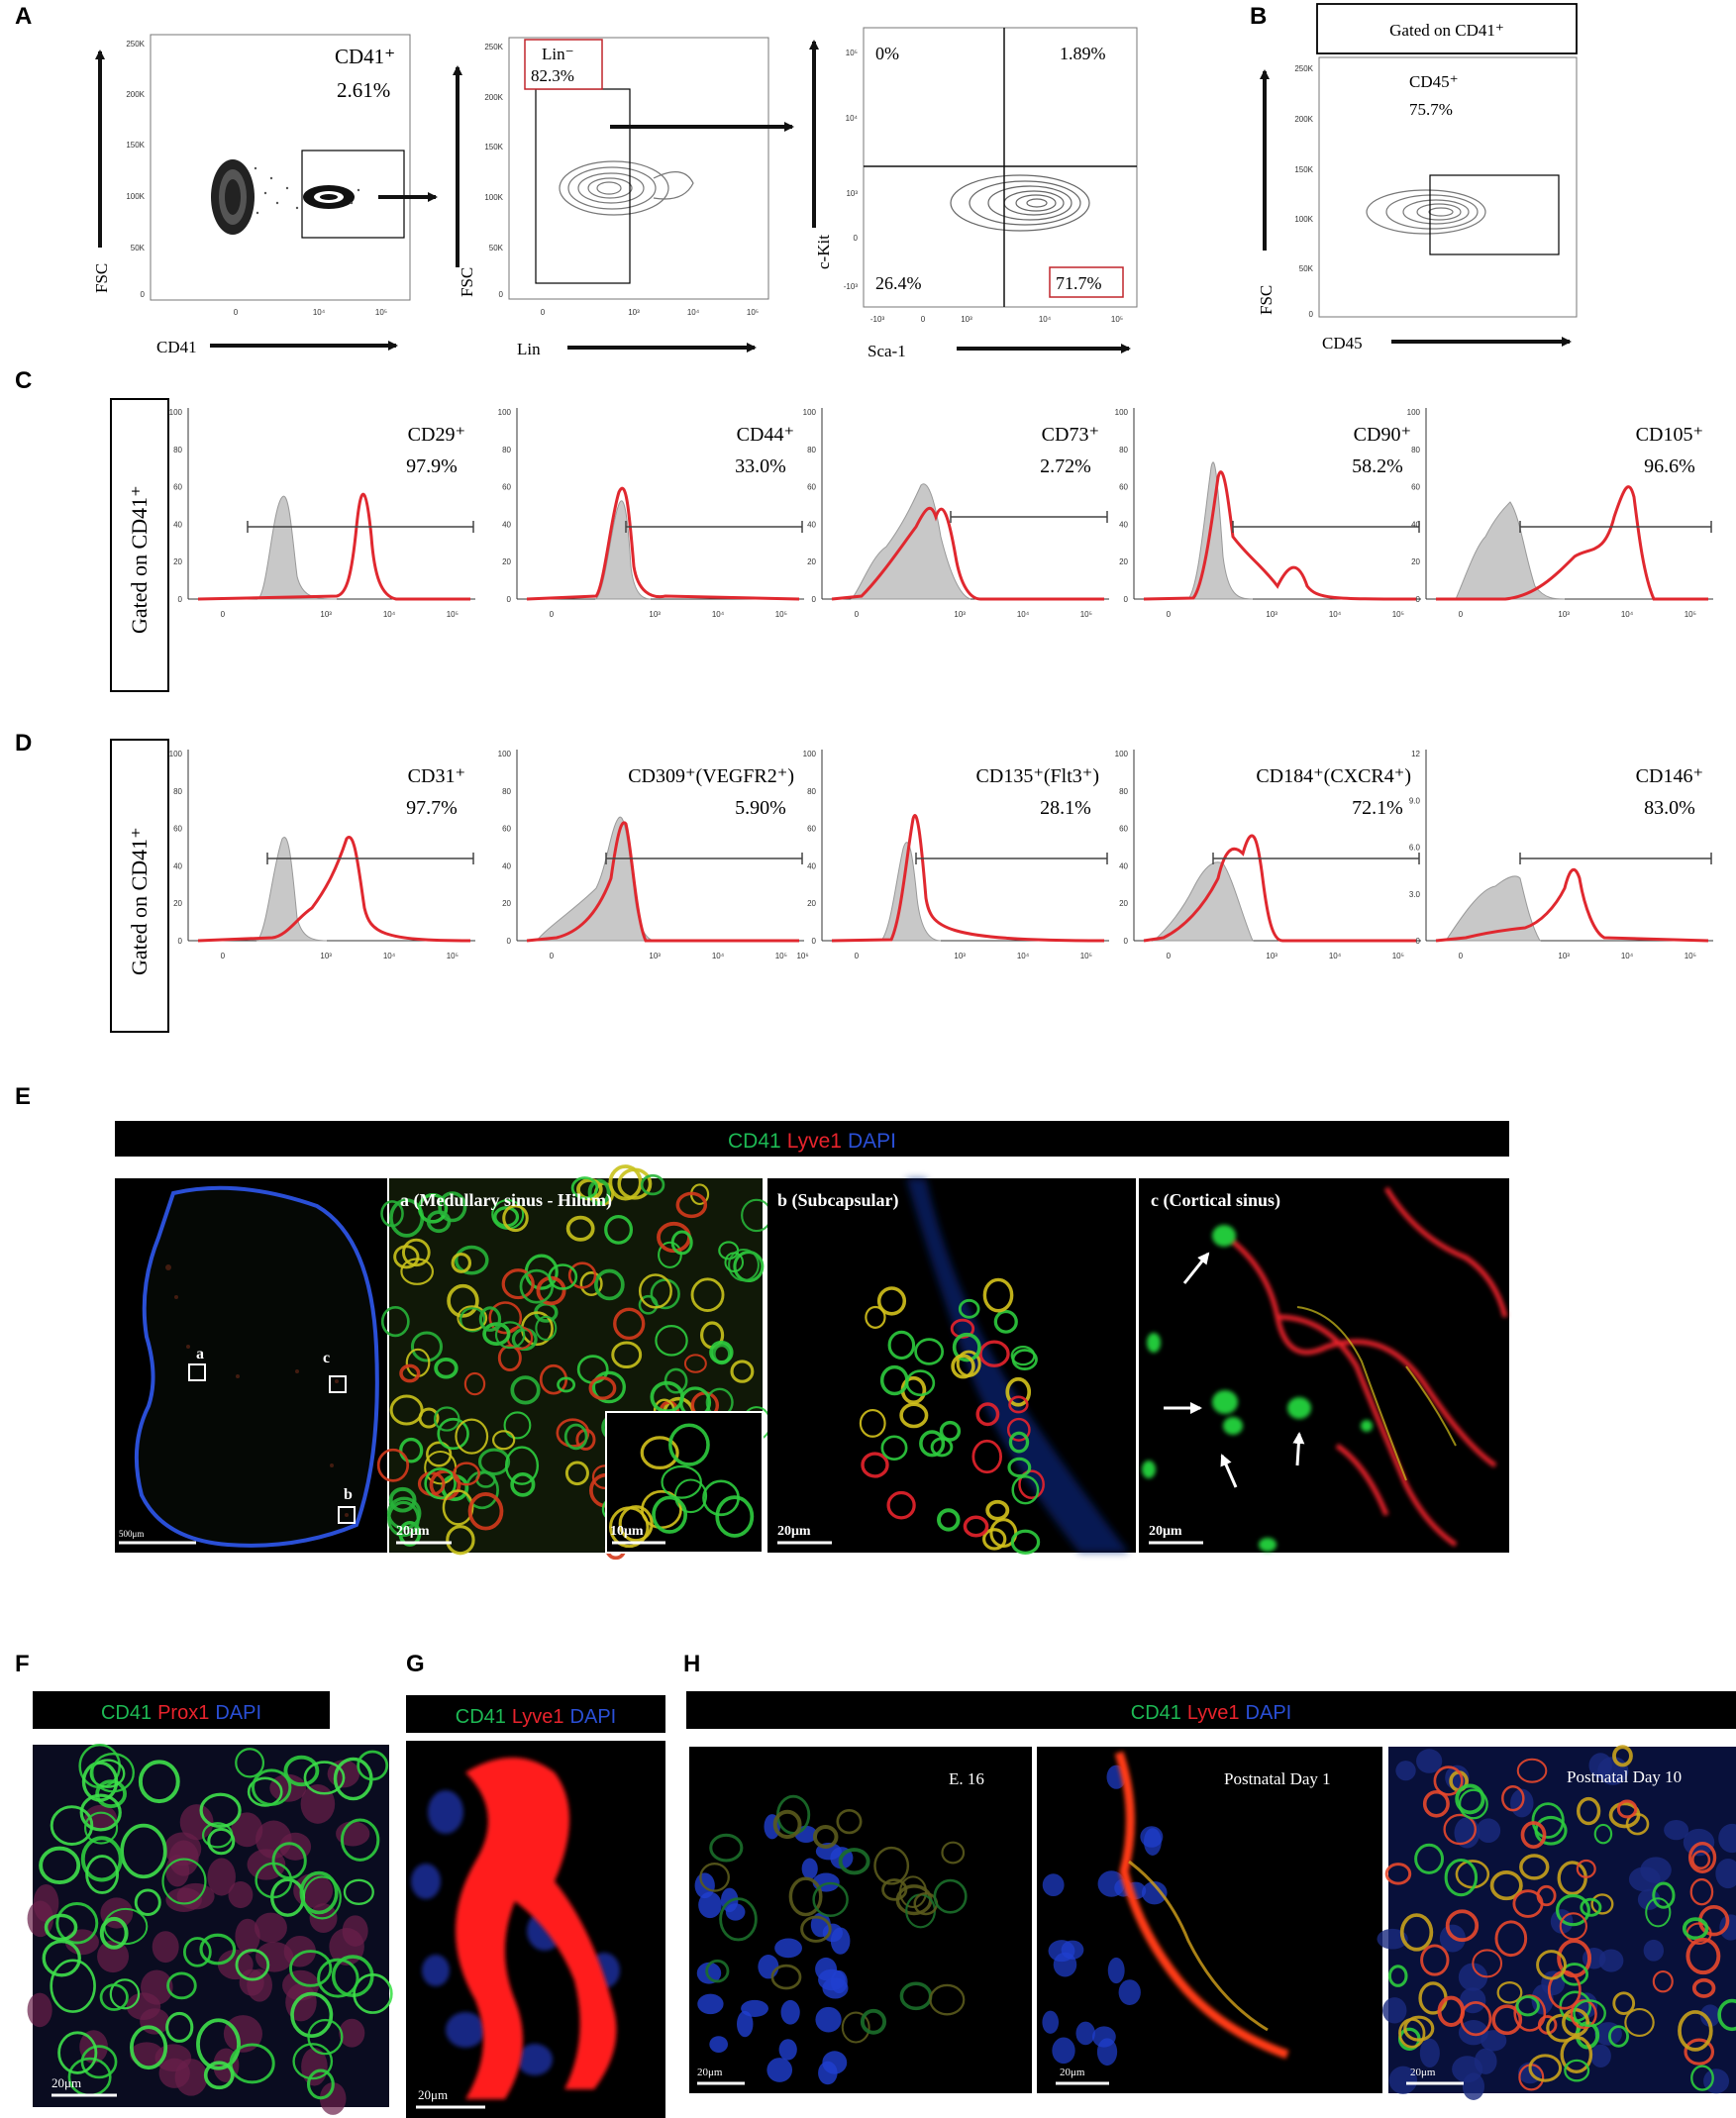  Describe the element at coordinates (506, 1200) in the screenshot. I see `image-title: a (Medullary sinus - Hilum)` at that location.